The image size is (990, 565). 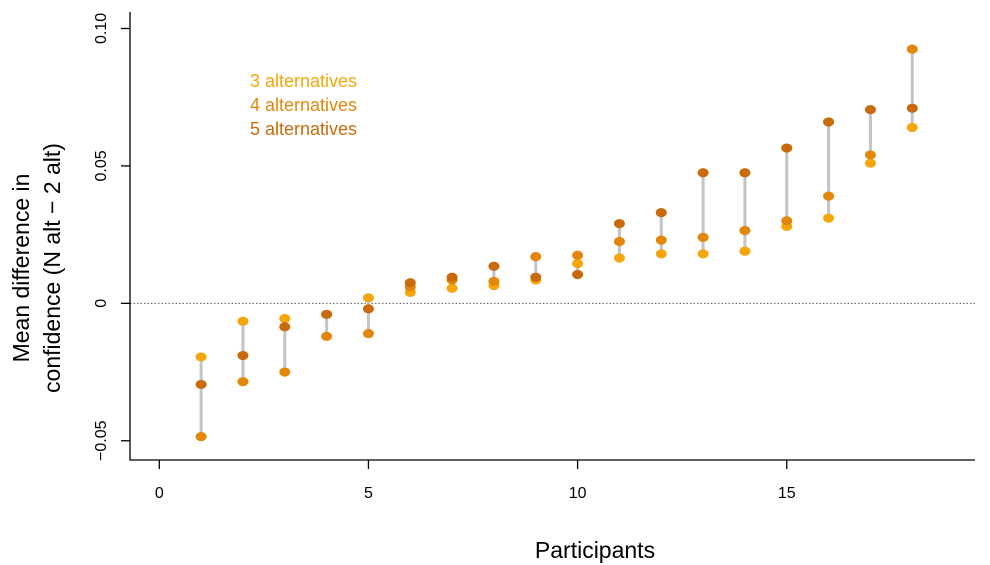 What do you see at coordinates (787, 493) in the screenshot?
I see `x-tick-label: 15` at bounding box center [787, 493].